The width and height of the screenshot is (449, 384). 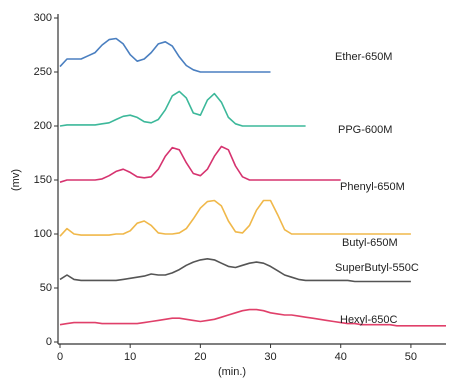 What do you see at coordinates (369, 320) in the screenshot?
I see `series-label: Hexyl-650C` at bounding box center [369, 320].